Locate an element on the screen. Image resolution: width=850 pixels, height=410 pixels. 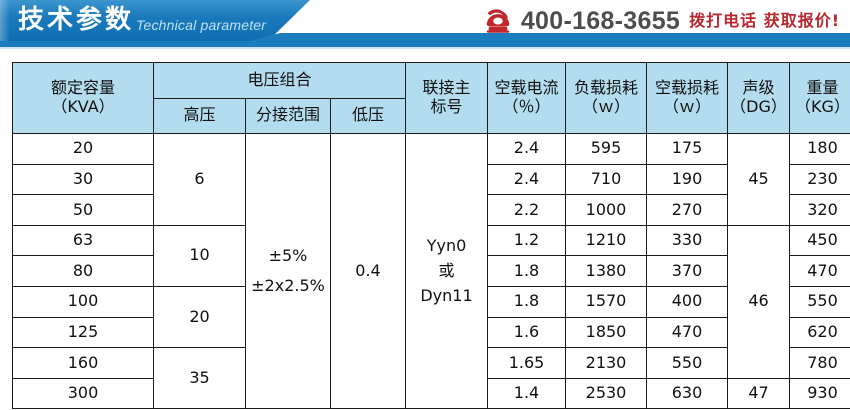
cell-load-loss: 2530 is located at coordinates (606, 393).